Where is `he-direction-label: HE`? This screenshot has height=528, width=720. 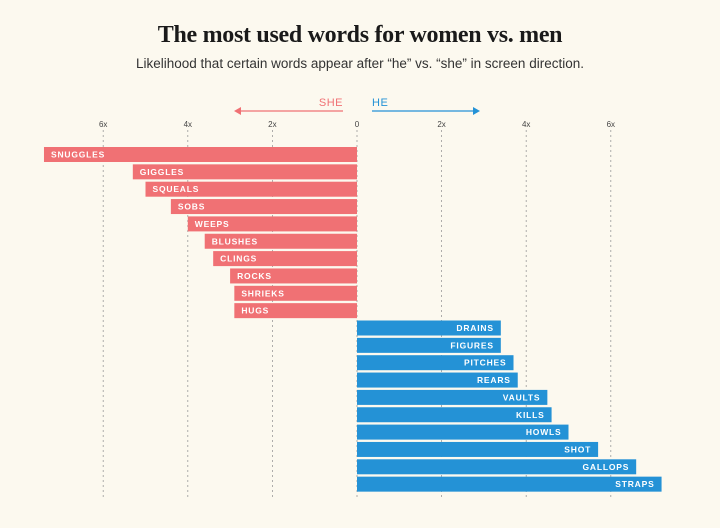
he-direction-label: HE is located at coordinates (380, 103).